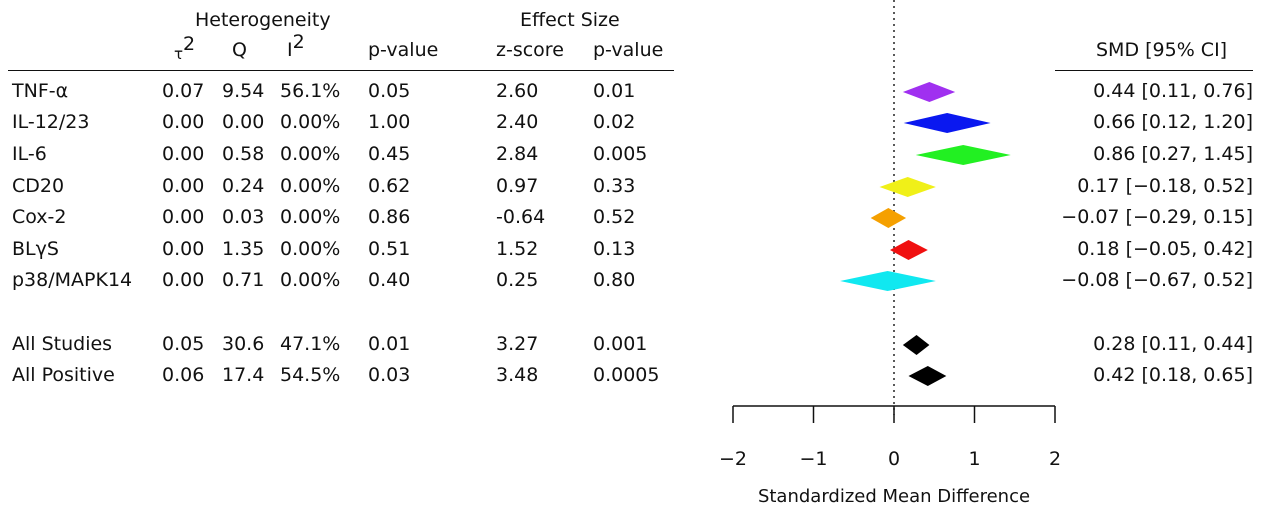 The height and width of the screenshot is (510, 1265). I want to click on q-header: Q, so click(239, 50).